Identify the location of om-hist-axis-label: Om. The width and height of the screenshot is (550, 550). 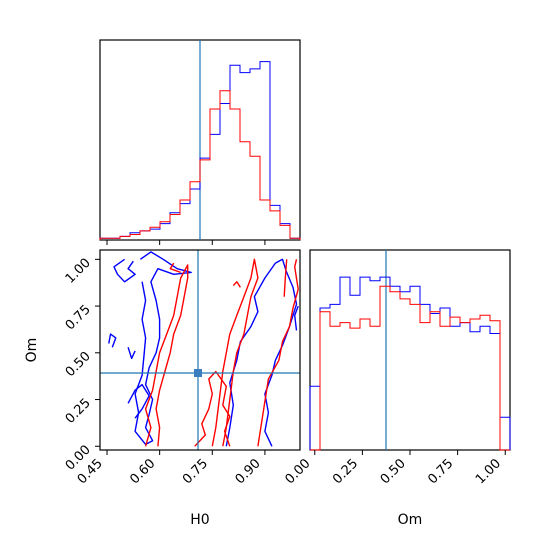
(410, 520).